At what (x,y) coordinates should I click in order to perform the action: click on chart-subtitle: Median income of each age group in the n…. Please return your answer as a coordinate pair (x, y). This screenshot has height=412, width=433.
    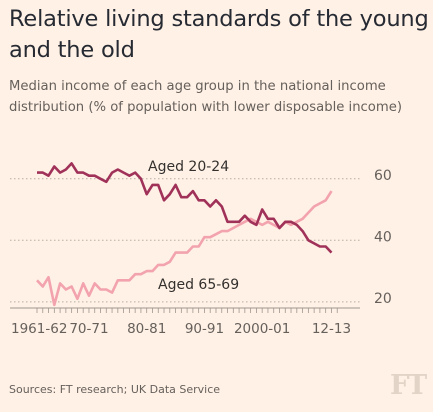
    Looking at the image, I should click on (205, 97).